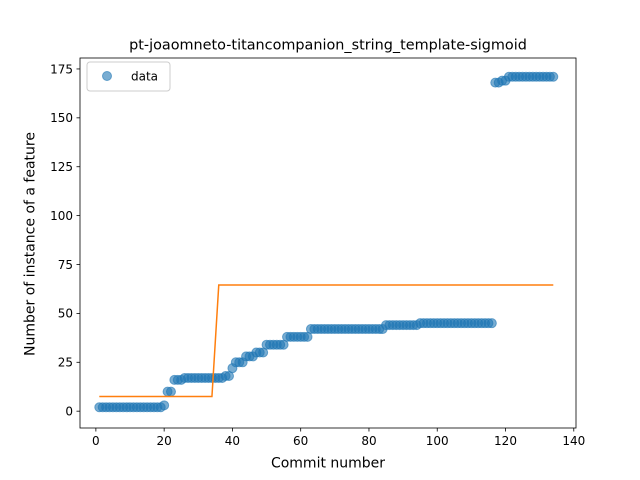  I want to click on x-tick-label: 20, so click(164, 441).